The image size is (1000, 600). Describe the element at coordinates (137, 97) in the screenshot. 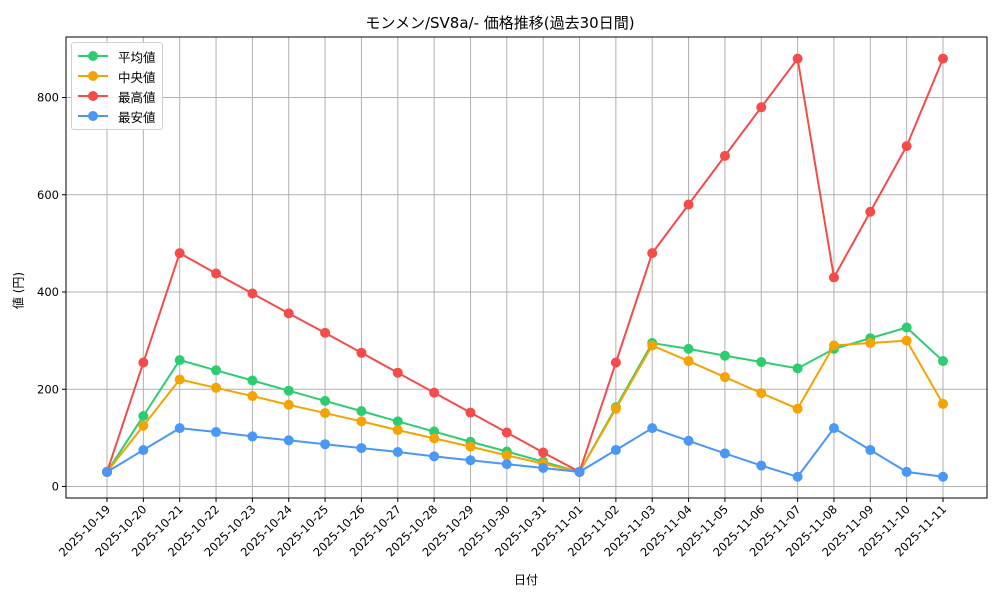

I see `legend-label: 最高値` at that location.